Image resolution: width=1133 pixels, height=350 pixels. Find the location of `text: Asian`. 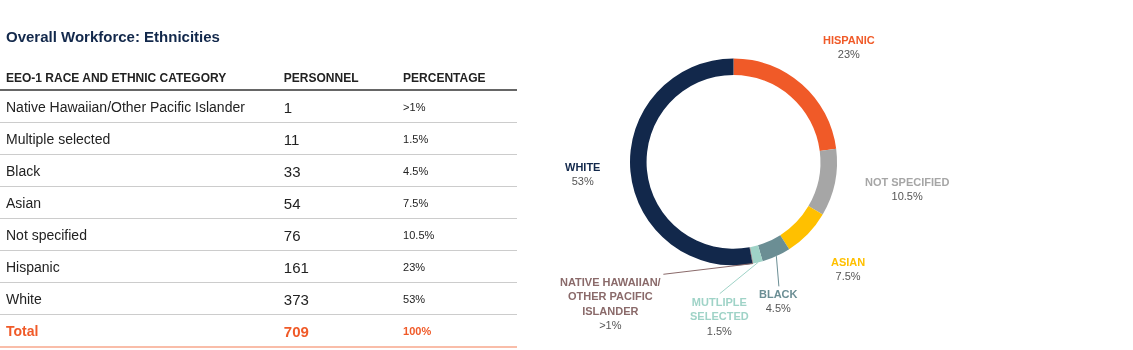

text: Asian is located at coordinates (139, 202).